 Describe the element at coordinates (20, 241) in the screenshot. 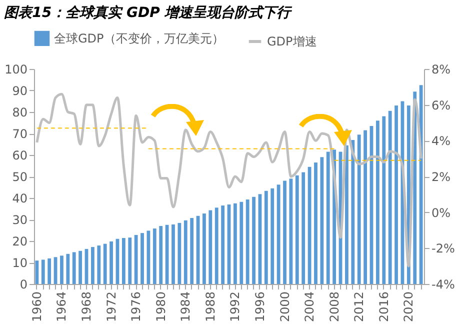

I see `y-tick-label: 20` at that location.